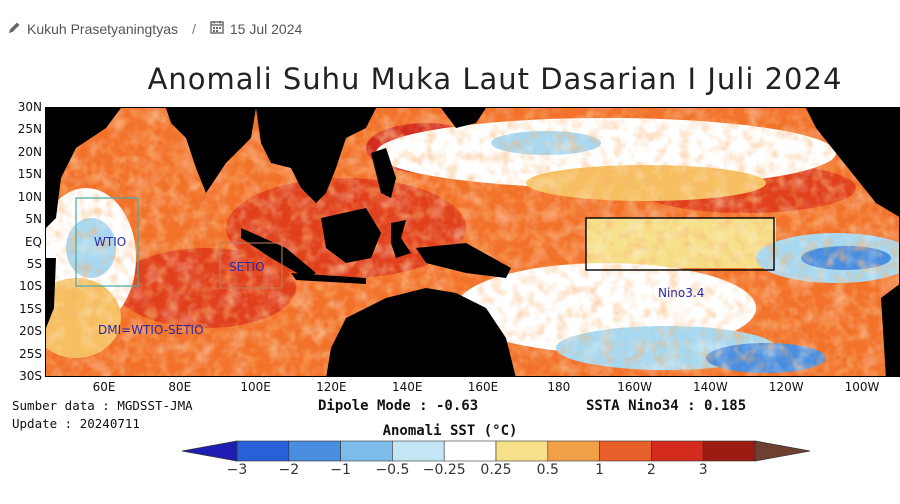 The image size is (900, 504). What do you see at coordinates (421, 332) in the screenshot?
I see `land-australia` at bounding box center [421, 332].